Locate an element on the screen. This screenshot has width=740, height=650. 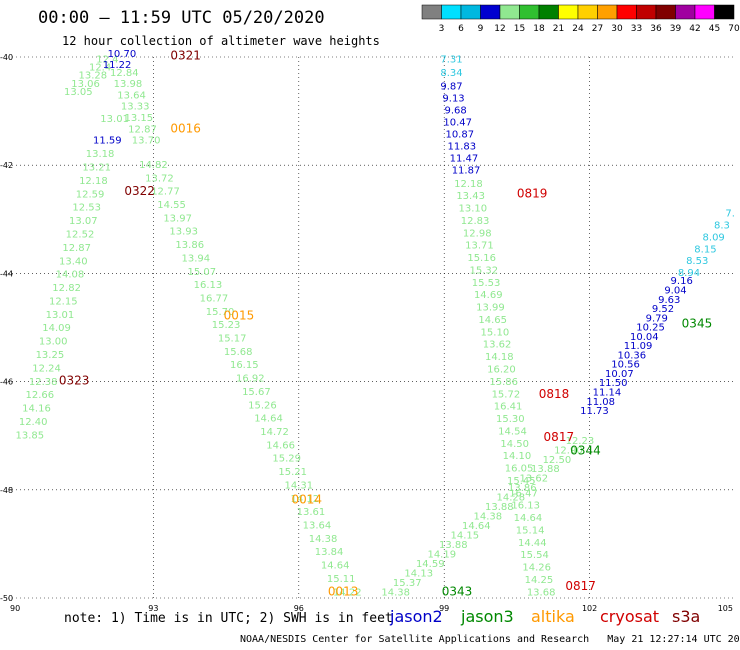
wave-height-value: 12.66 is located at coordinates (40, 395).